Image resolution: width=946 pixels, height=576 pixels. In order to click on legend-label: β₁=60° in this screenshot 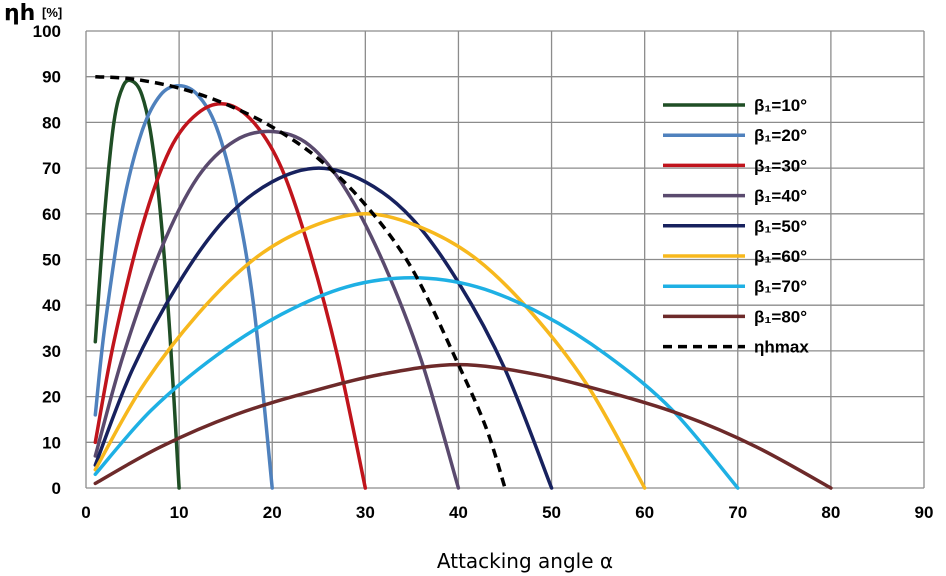, I will do `click(780, 256)`.